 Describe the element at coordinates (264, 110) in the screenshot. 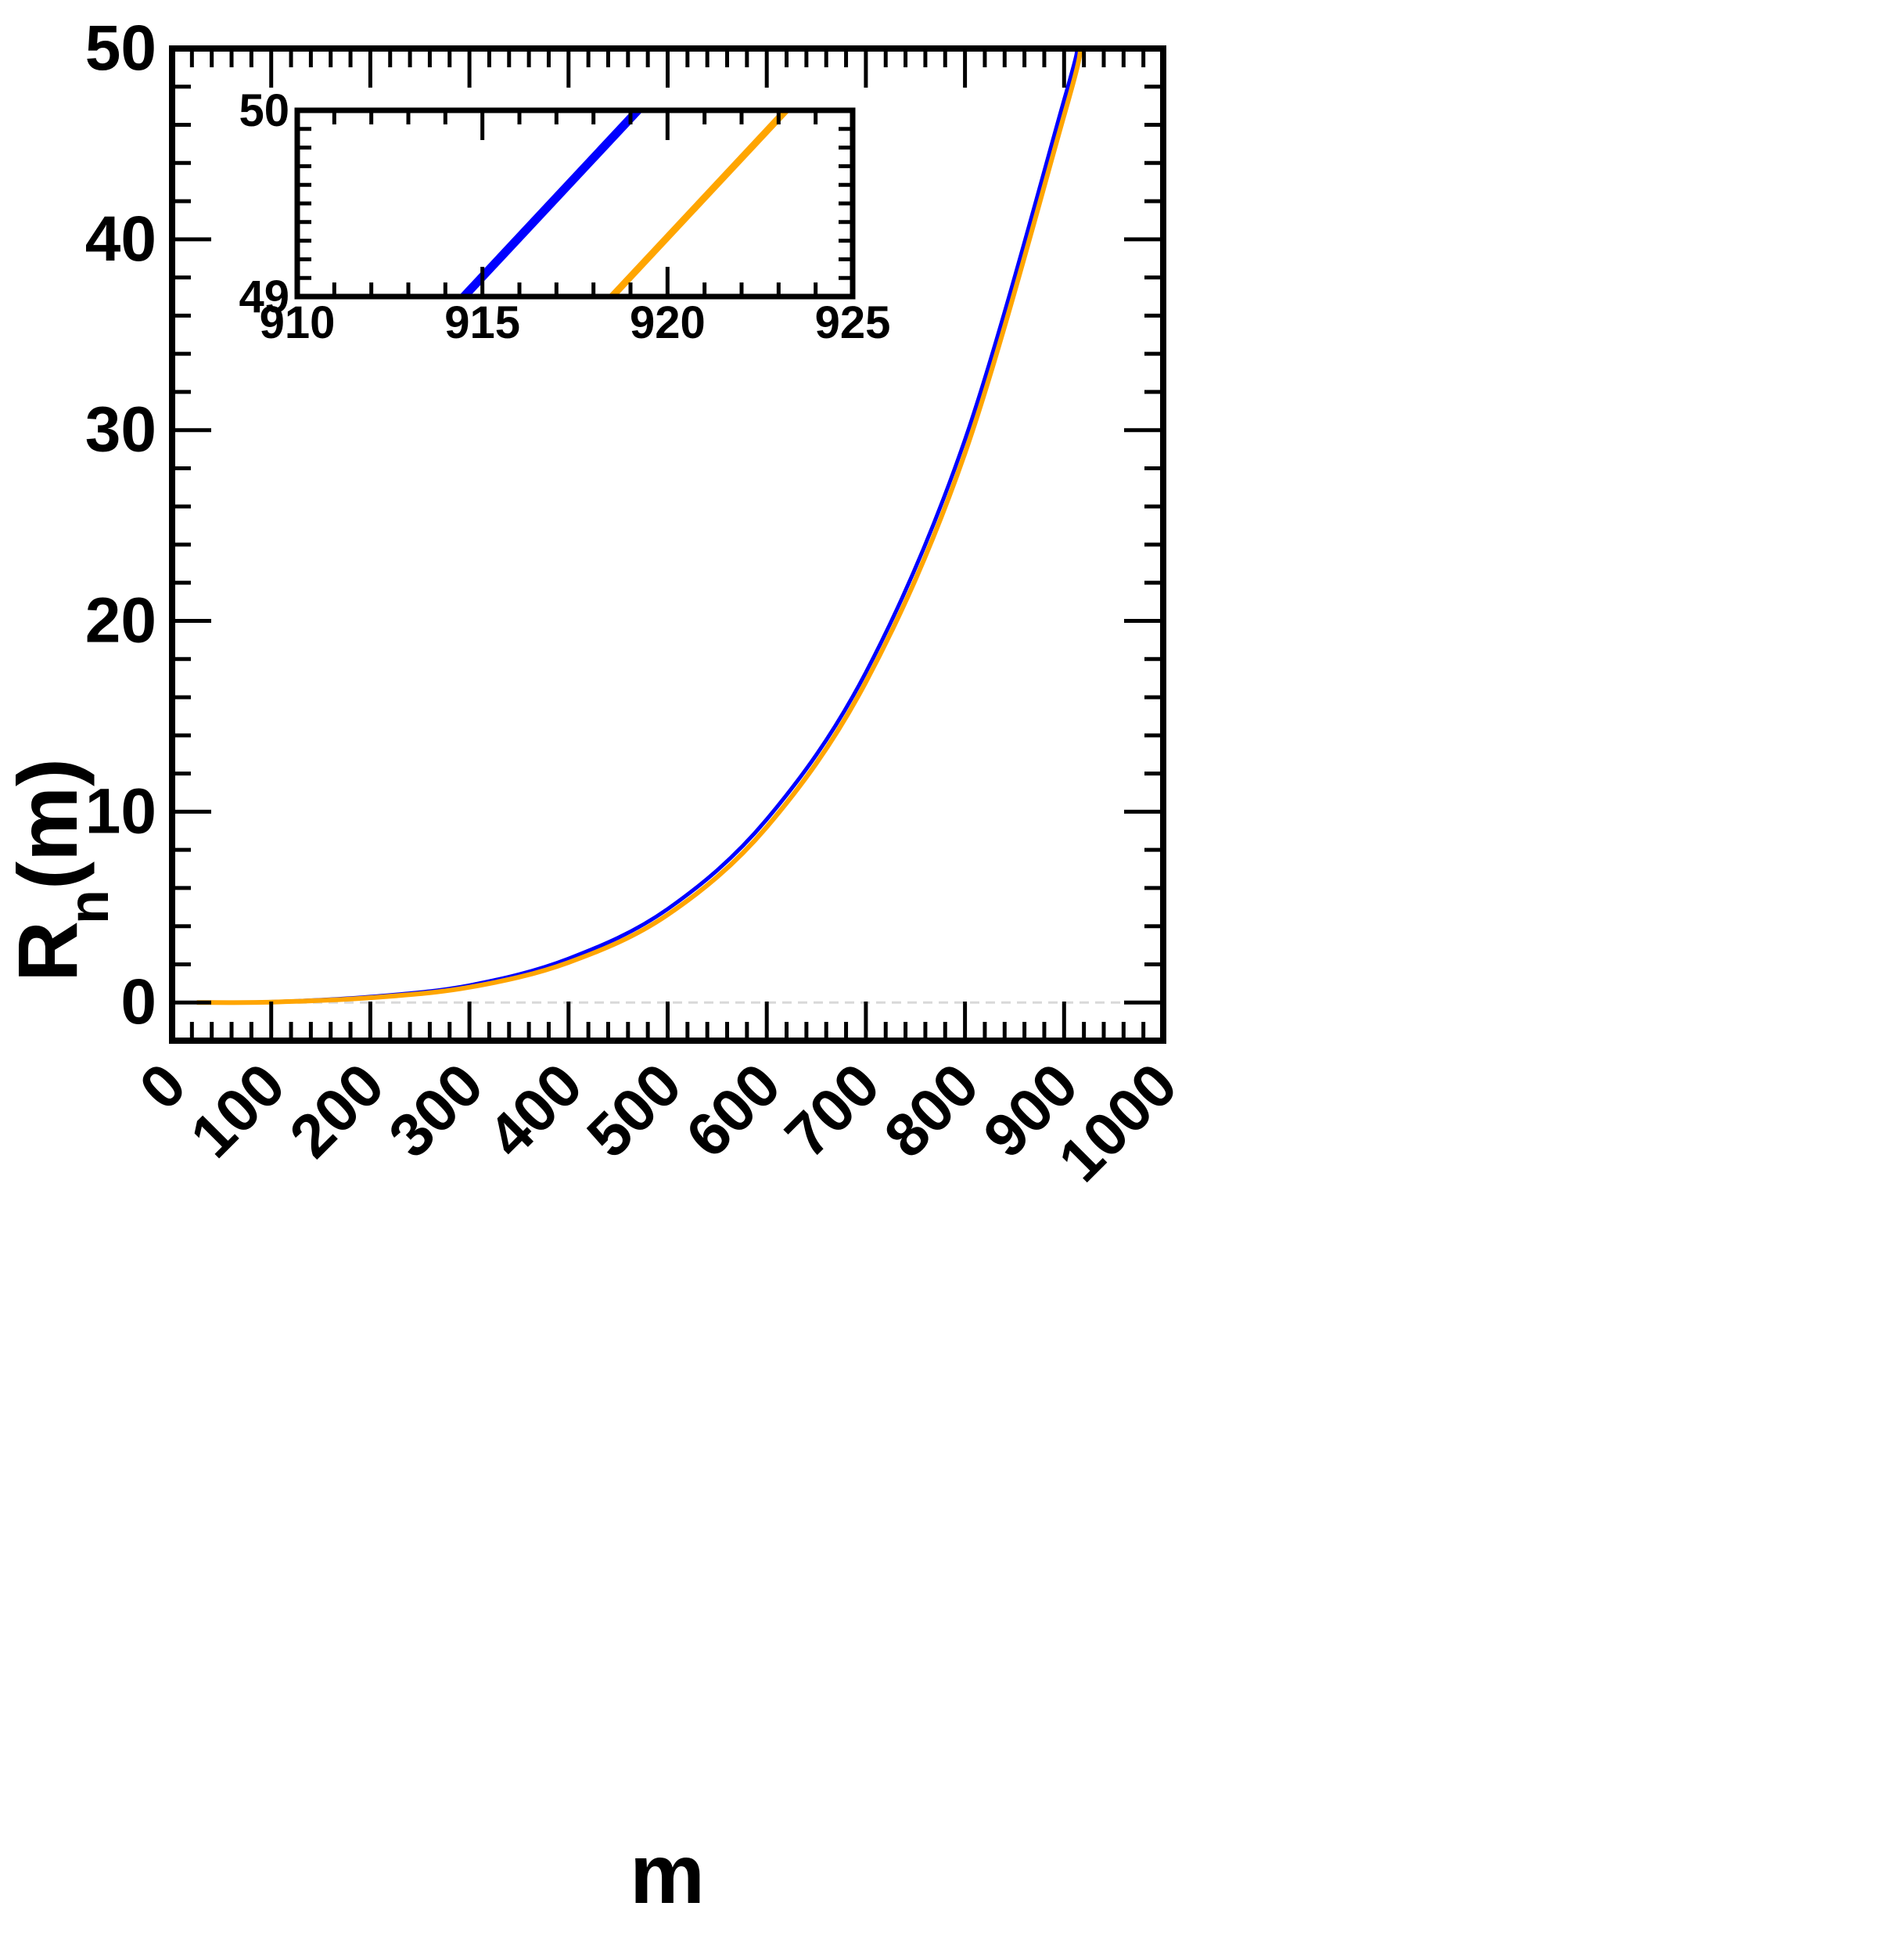

I see `inset-y-tick-label: 50` at that location.